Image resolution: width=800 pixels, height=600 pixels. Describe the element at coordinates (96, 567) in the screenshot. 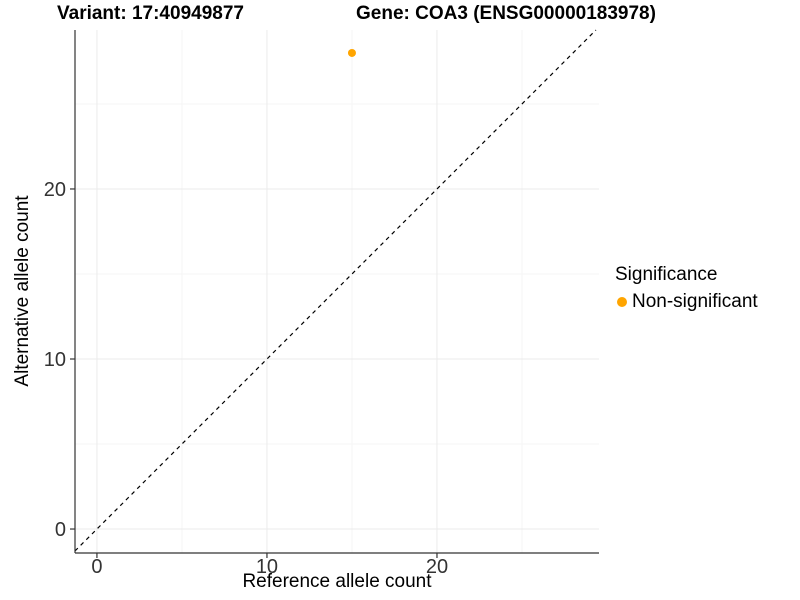

I see `x-tick-label: 0` at that location.